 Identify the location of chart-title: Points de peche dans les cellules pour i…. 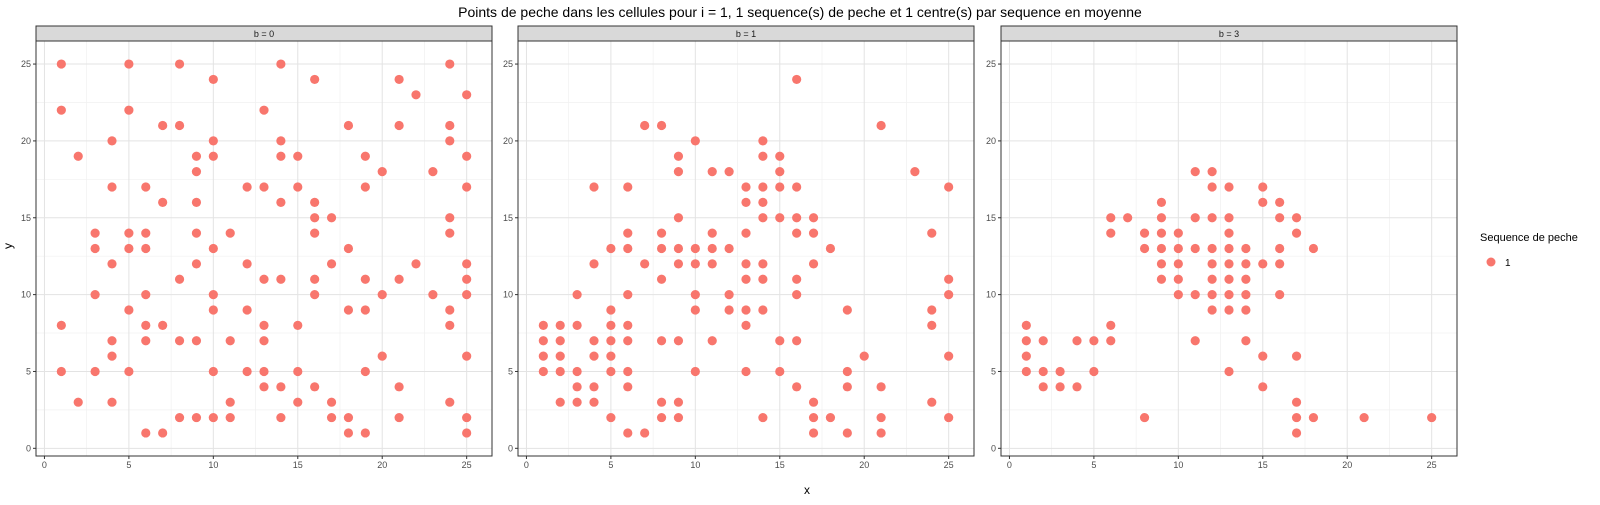
(800, 12).